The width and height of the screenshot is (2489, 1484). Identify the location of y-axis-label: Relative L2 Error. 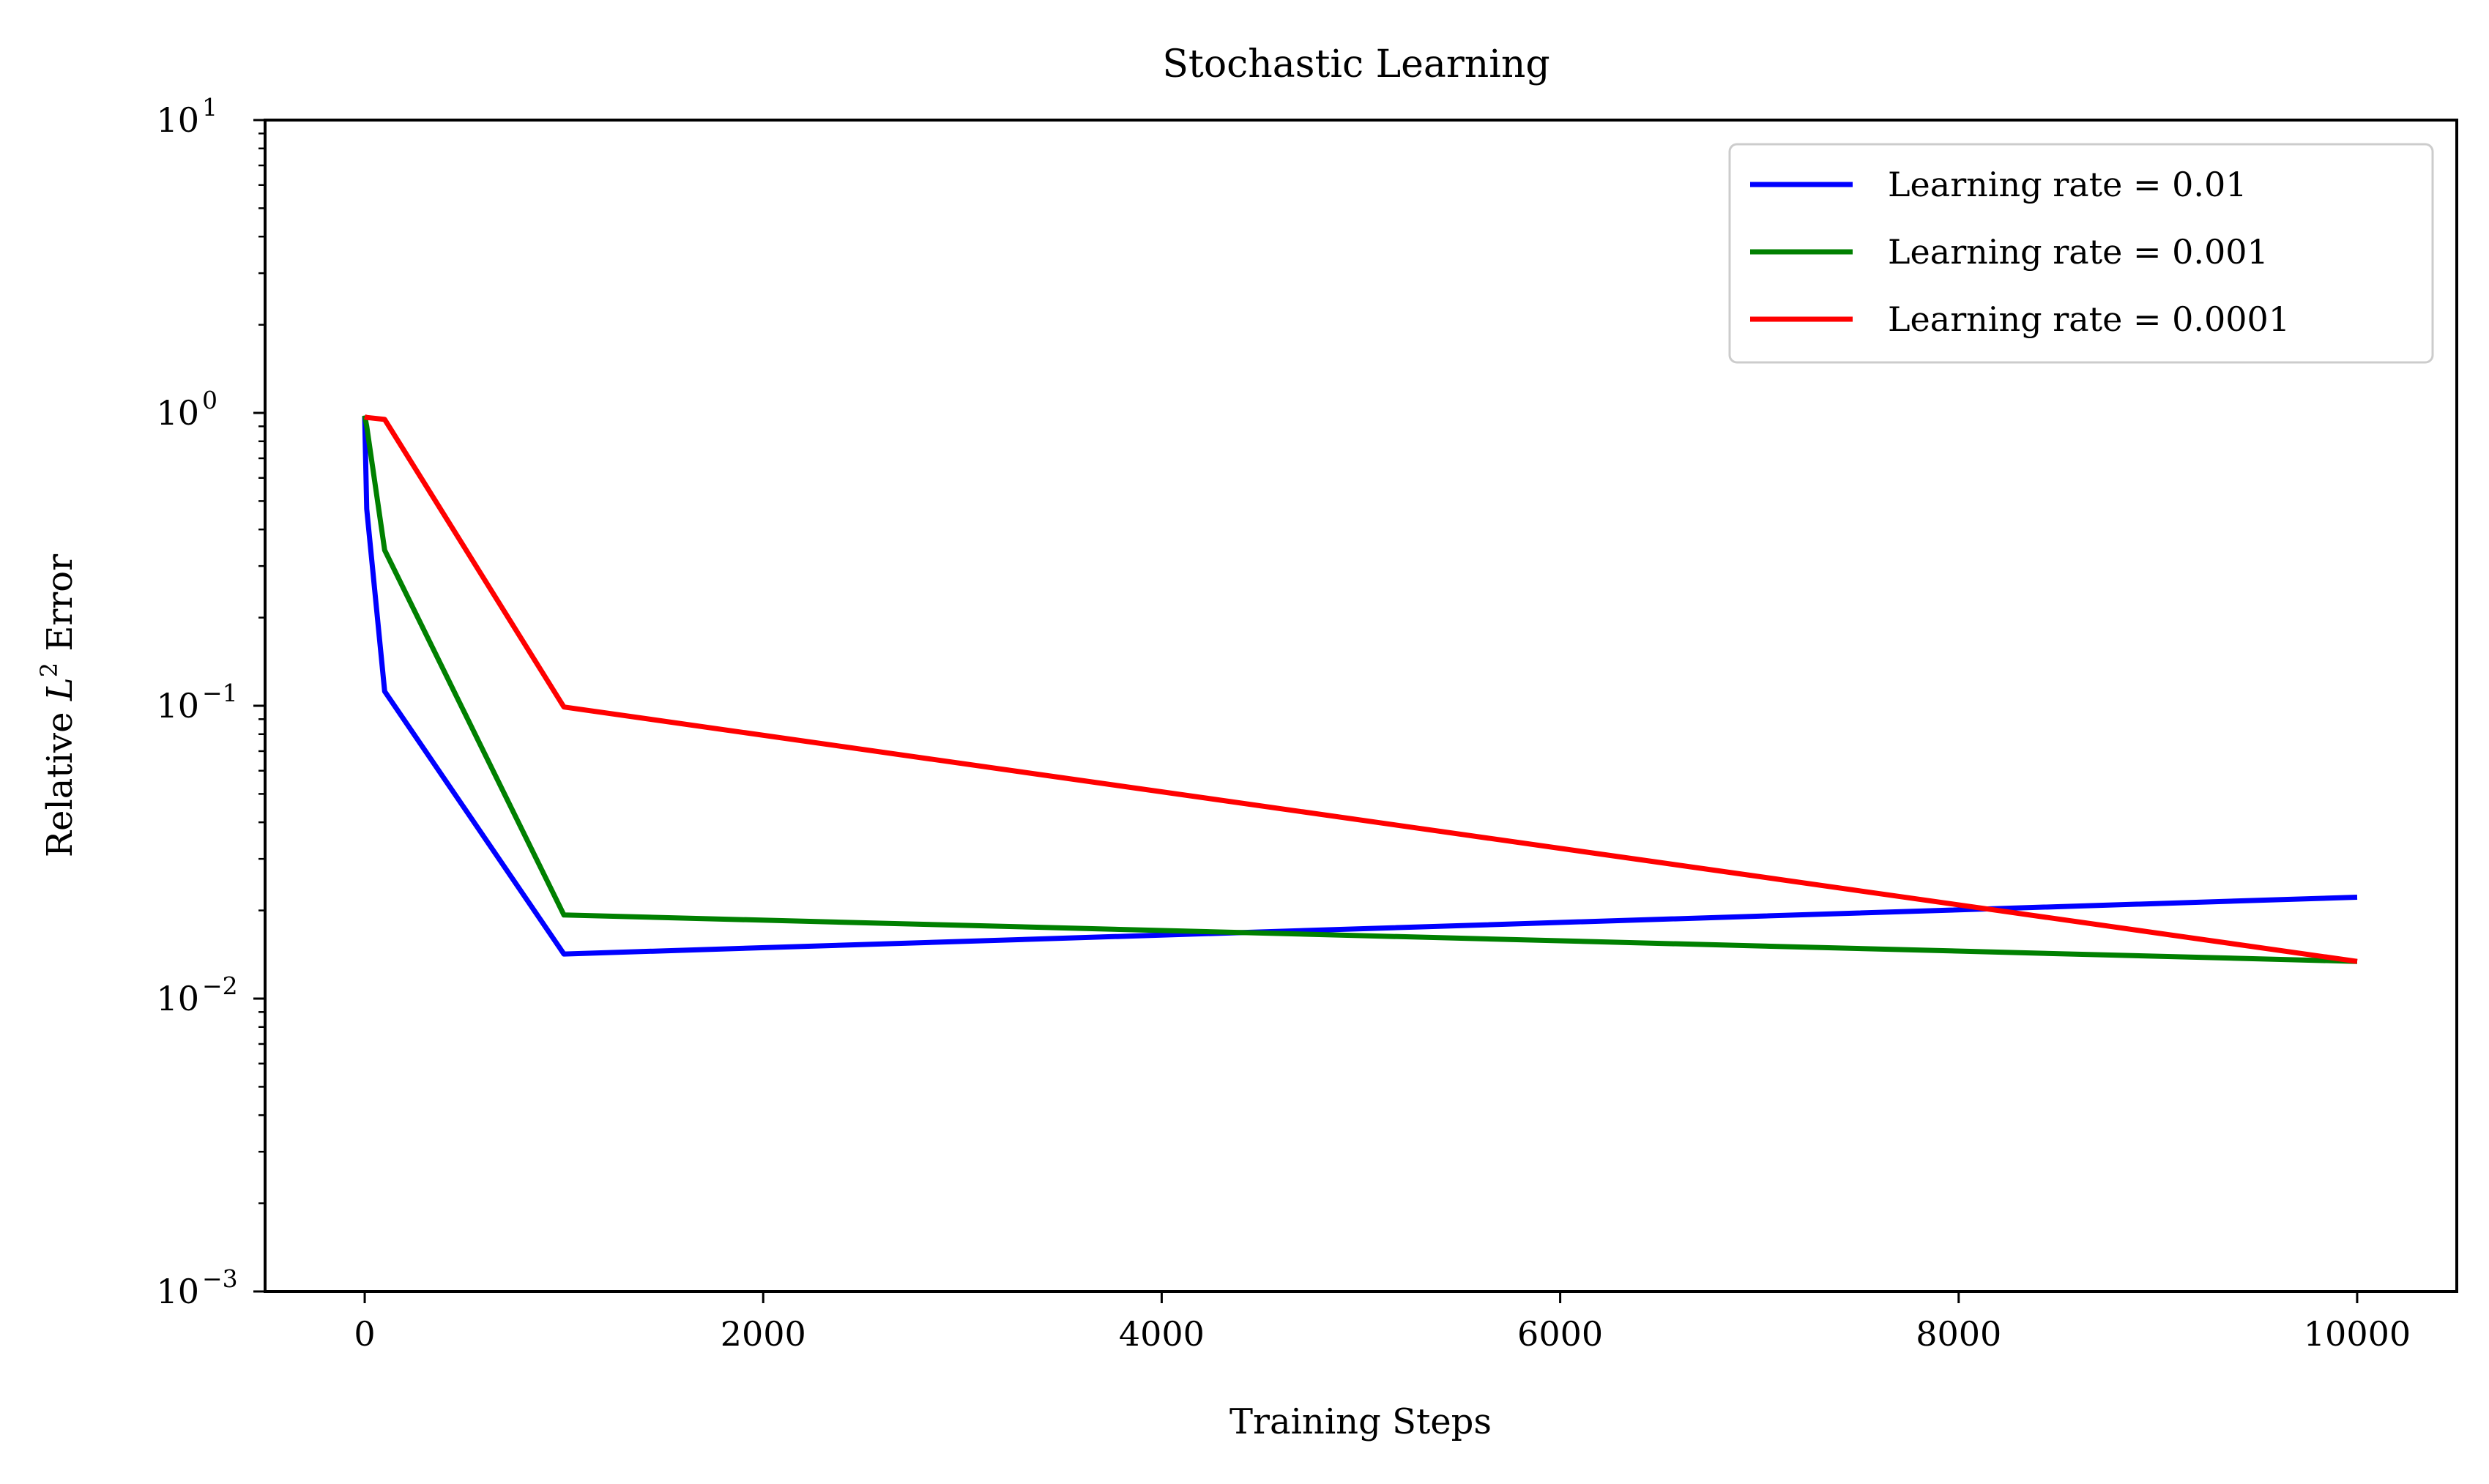
(58, 705).